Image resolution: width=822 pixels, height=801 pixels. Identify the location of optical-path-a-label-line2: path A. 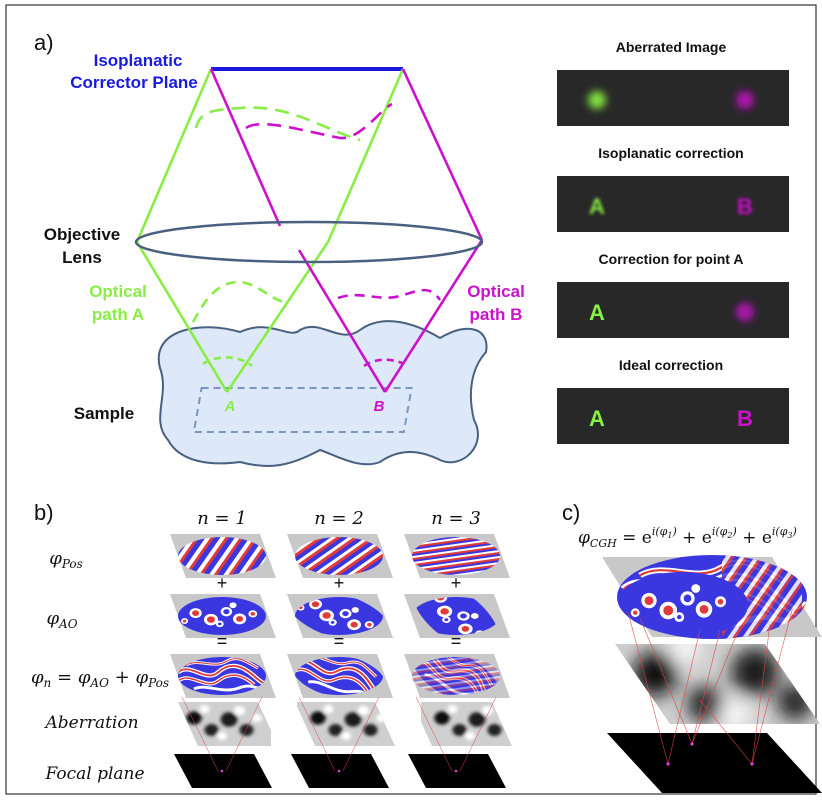
(118, 314).